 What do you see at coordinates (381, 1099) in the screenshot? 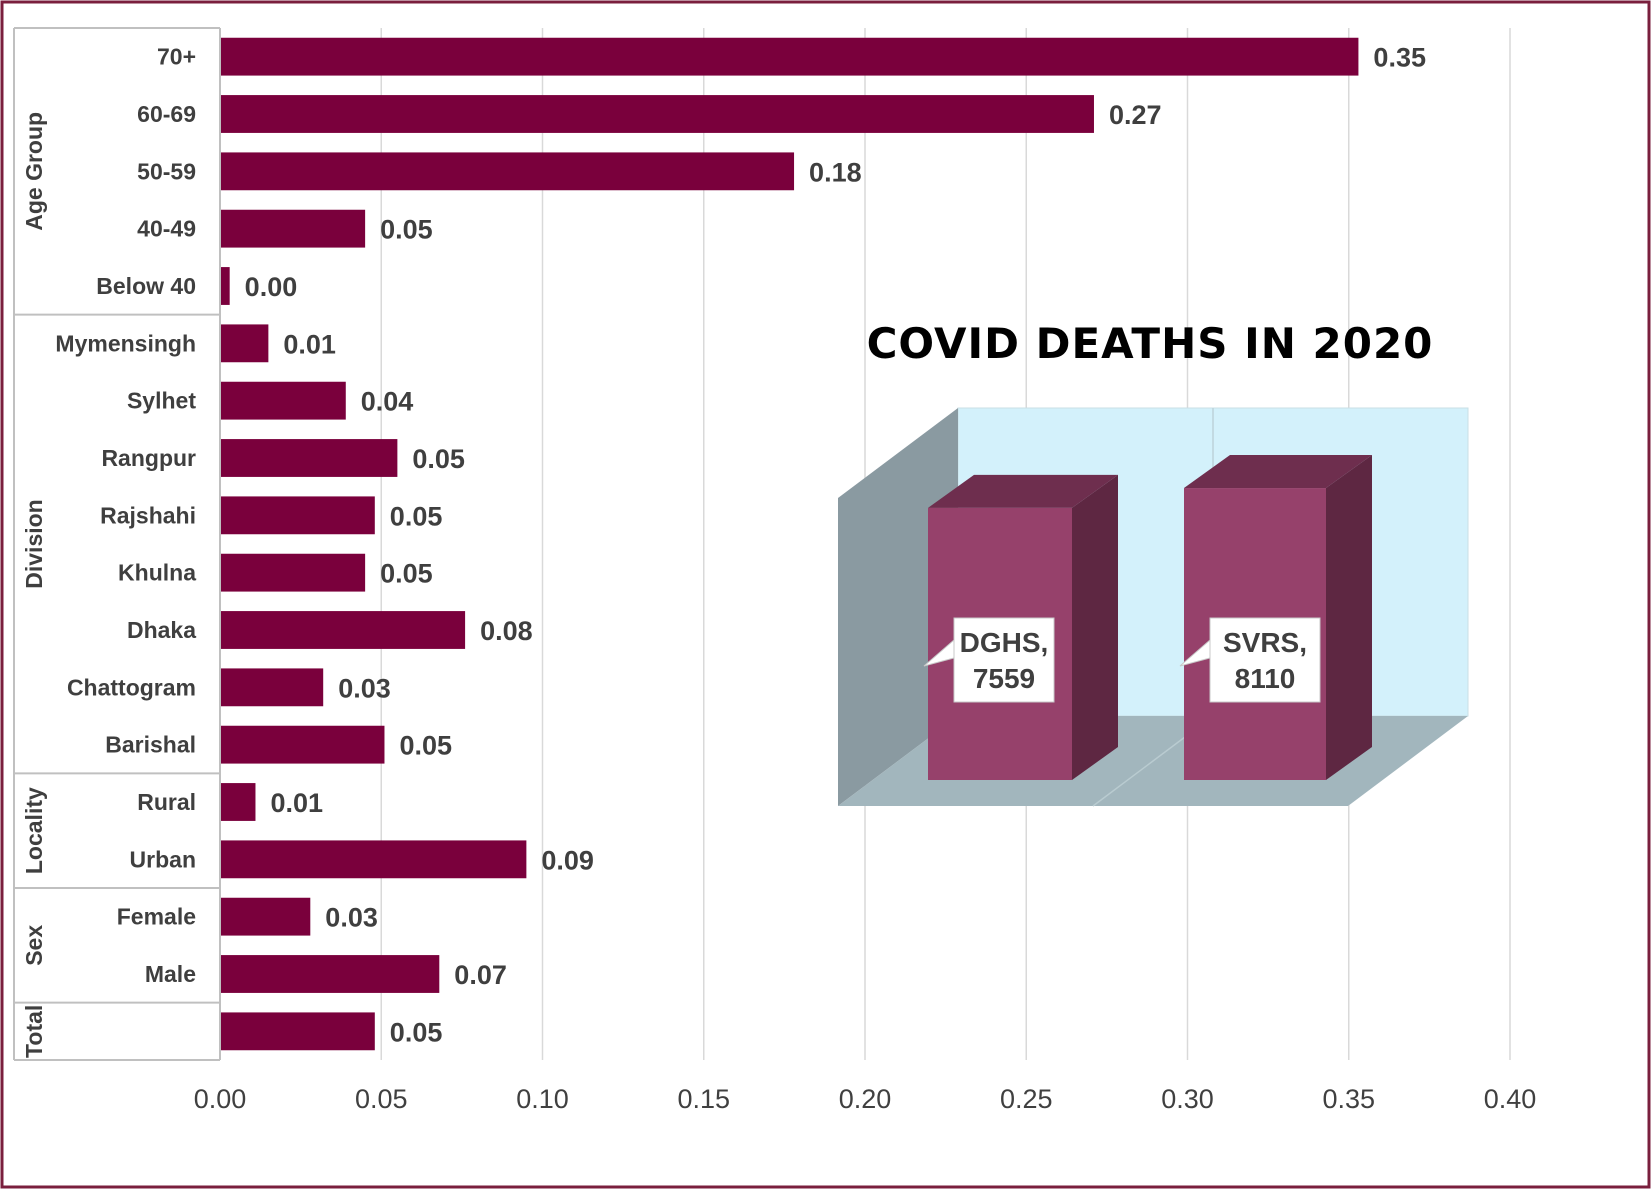
I see `x-tick-label: 0.05` at bounding box center [381, 1099].